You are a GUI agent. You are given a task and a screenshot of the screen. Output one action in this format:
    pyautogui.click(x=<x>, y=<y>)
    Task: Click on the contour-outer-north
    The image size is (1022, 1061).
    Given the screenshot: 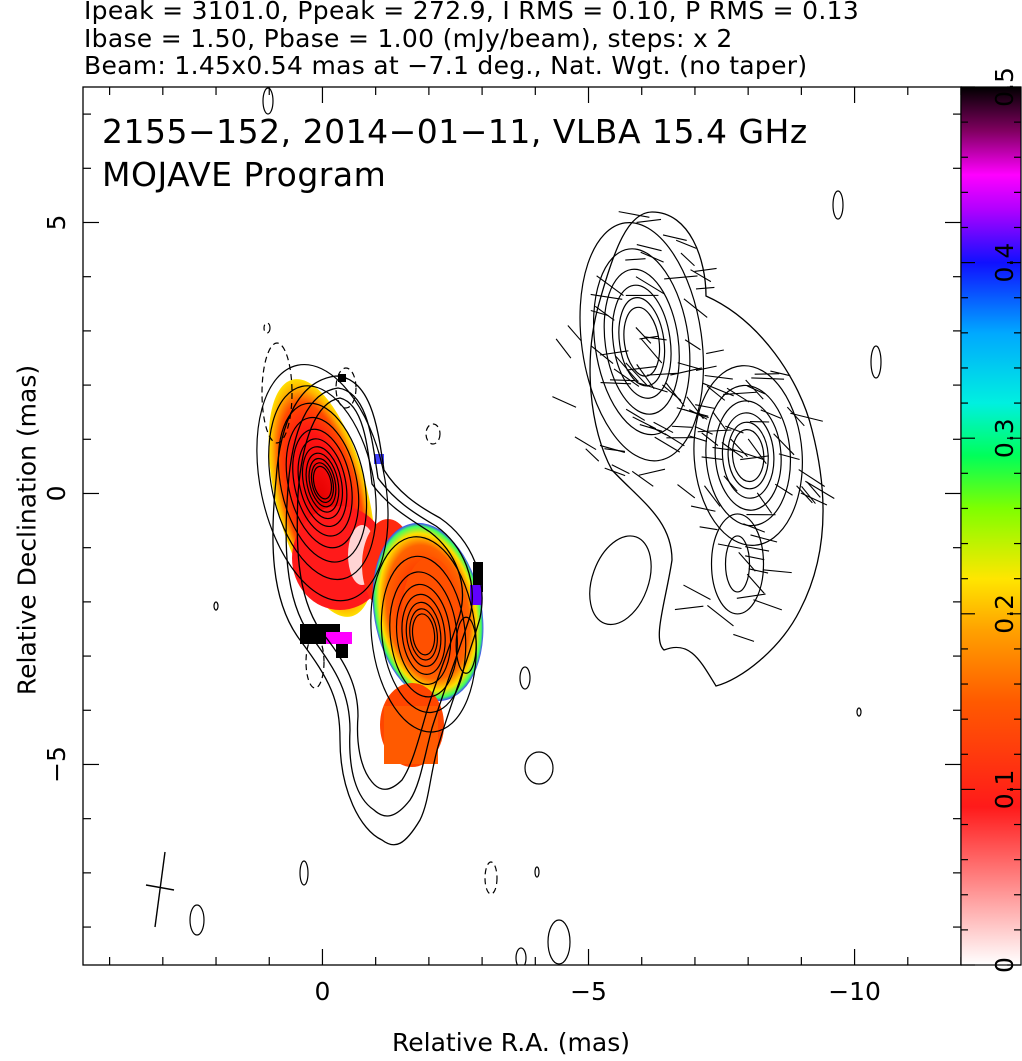 What is the action you would take?
    pyautogui.click(x=642, y=342)
    